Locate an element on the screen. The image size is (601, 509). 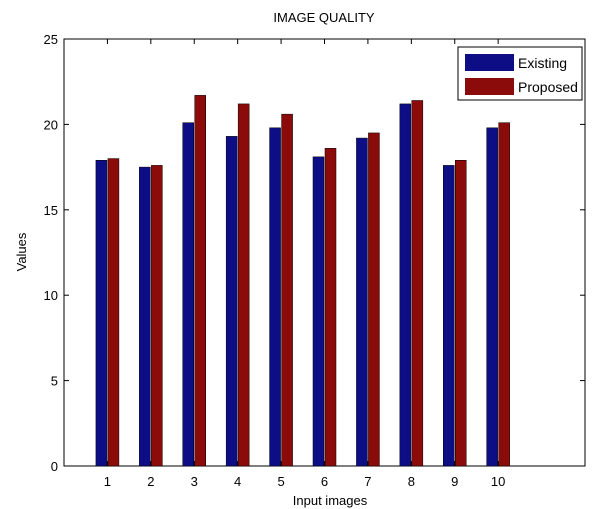
y-tick-label: 25 is located at coordinates (51, 39).